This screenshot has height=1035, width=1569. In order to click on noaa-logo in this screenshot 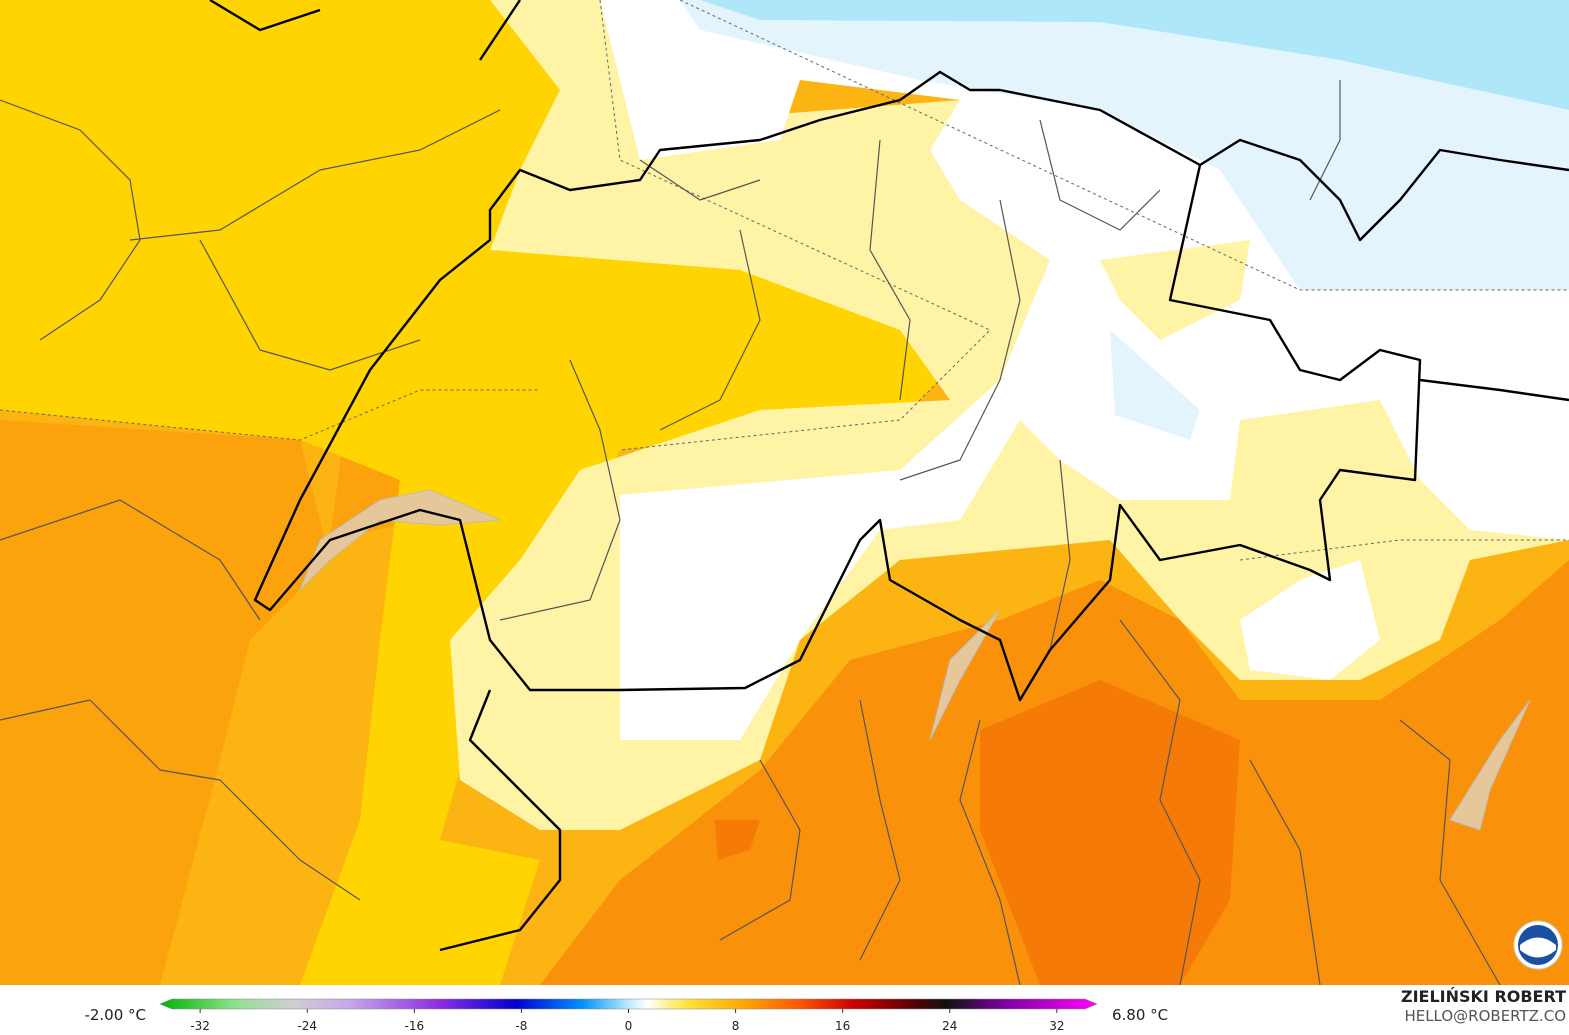, I will do `click(1538, 945)`.